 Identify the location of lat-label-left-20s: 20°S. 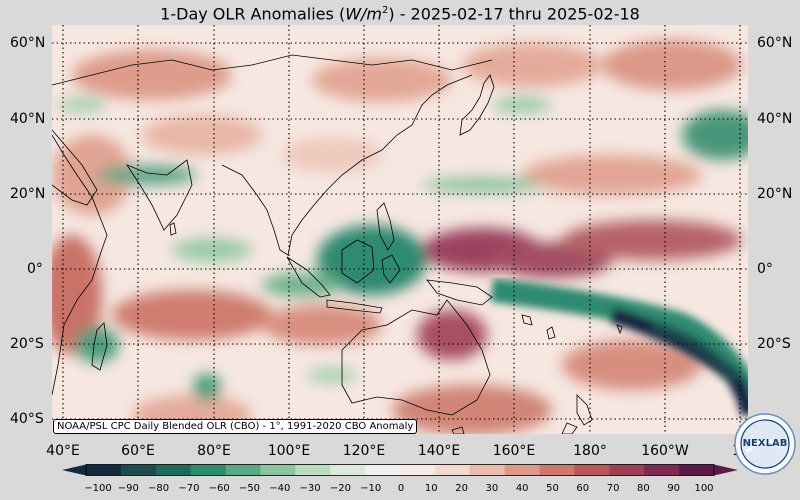
(27, 344).